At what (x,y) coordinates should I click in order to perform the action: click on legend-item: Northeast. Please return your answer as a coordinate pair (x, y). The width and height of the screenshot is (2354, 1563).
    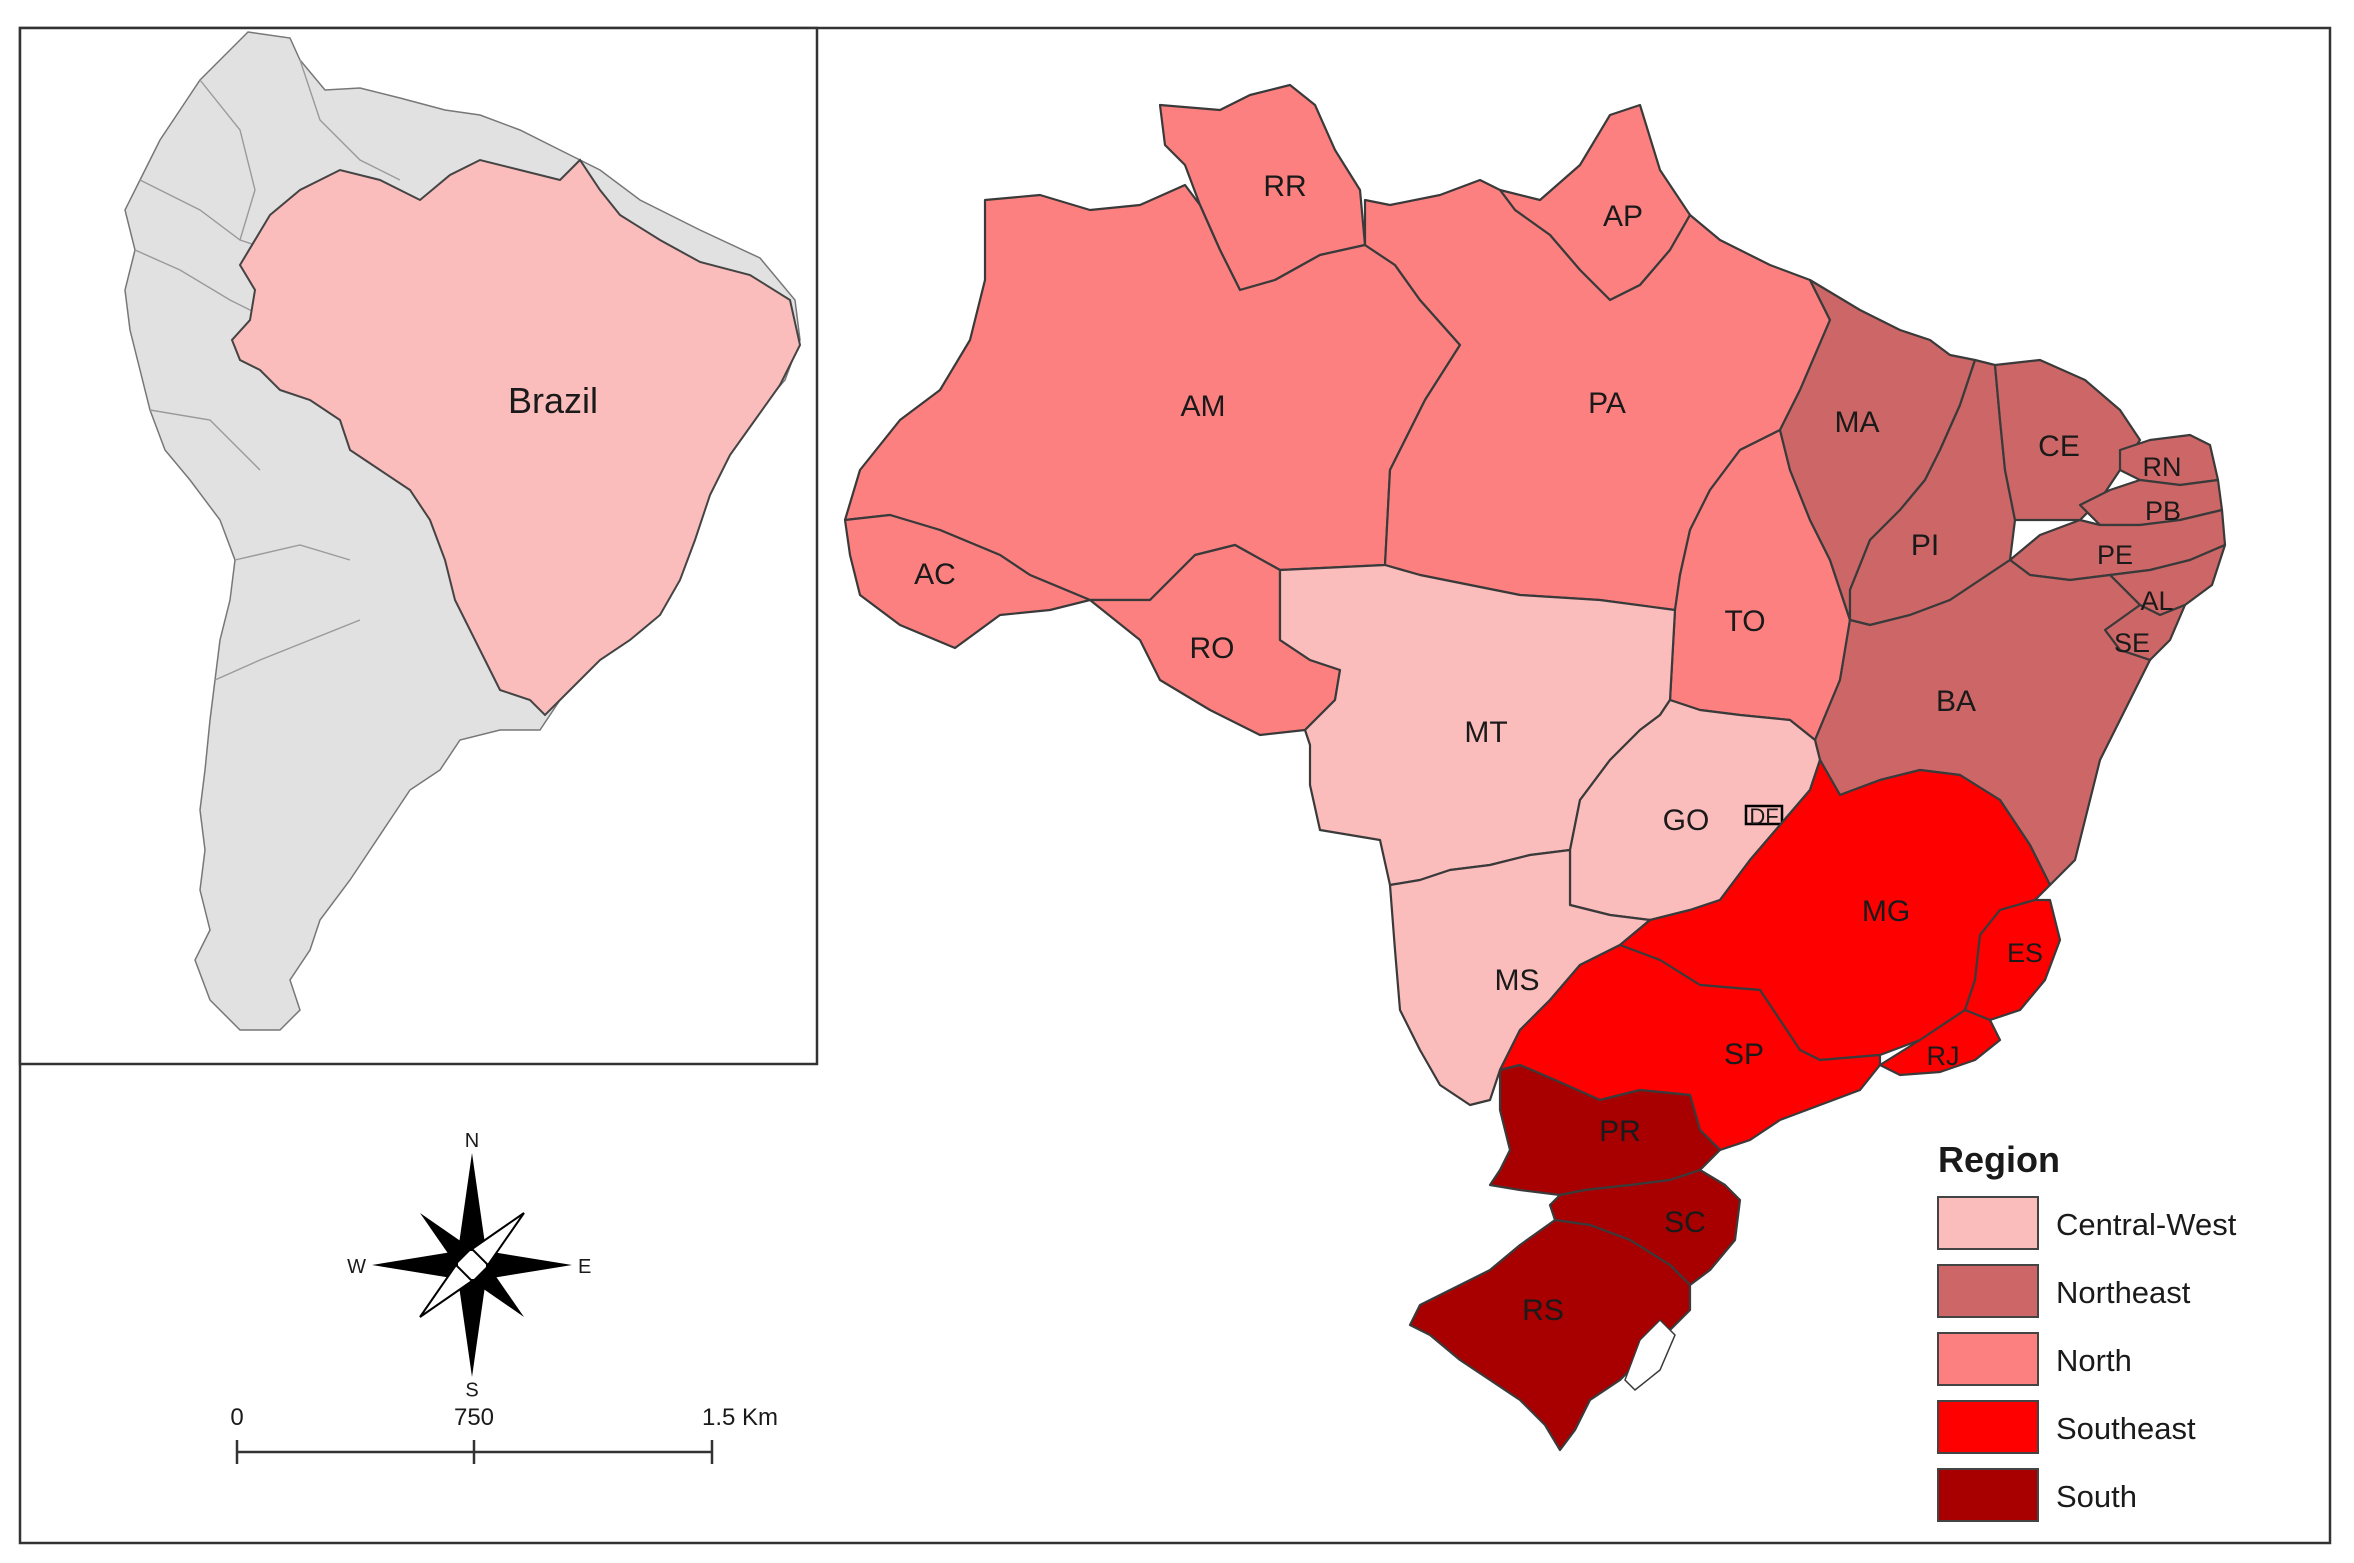
    Looking at the image, I should click on (2064, 1291).